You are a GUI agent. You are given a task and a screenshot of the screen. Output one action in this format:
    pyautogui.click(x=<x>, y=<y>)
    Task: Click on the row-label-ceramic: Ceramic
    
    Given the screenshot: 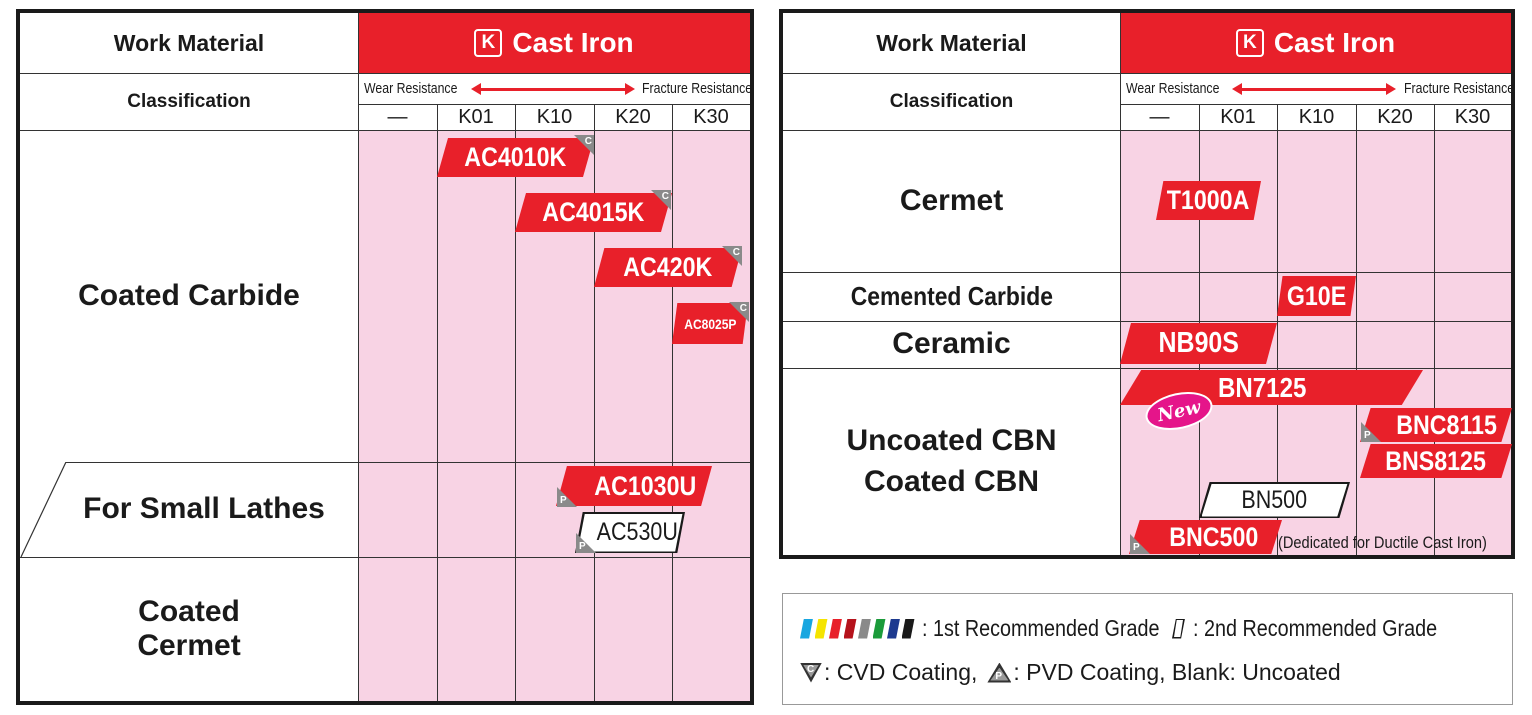 What is the action you would take?
    pyautogui.click(x=951, y=344)
    